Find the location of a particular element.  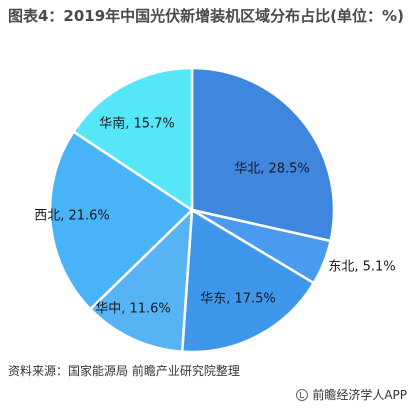

slice-label-4: 华中, 11.6% is located at coordinates (133, 309).